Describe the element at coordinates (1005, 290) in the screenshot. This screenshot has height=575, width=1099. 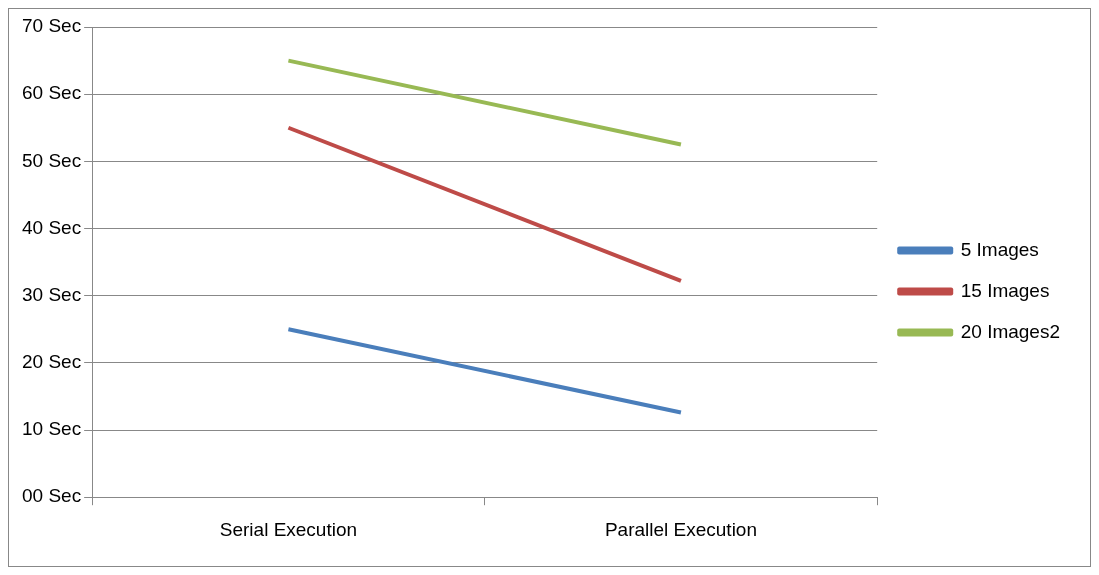
I see `legend-label: 15 Images` at that location.